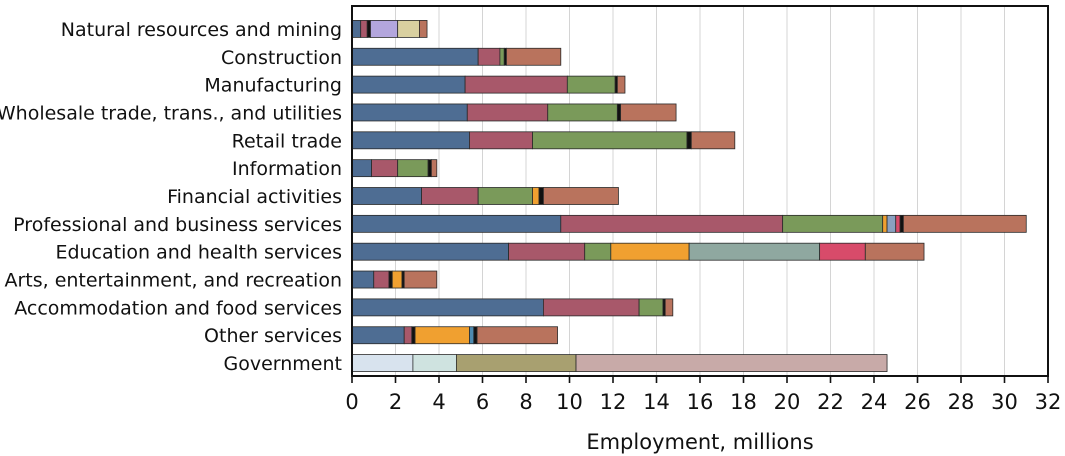 Image resolution: width=1065 pixels, height=456 pixels. What do you see at coordinates (178, 308) in the screenshot?
I see `category-label: Accommodation and food services` at bounding box center [178, 308].